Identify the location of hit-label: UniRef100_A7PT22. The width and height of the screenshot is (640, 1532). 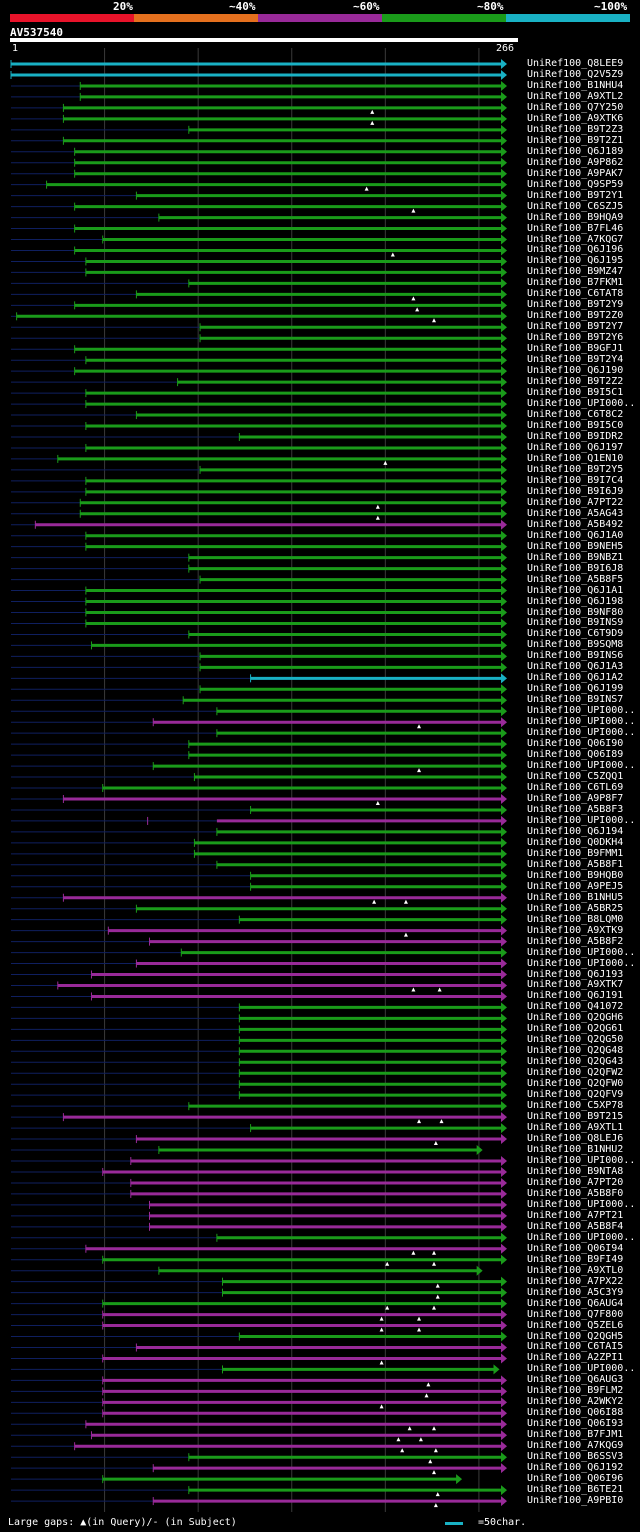
(575, 502).